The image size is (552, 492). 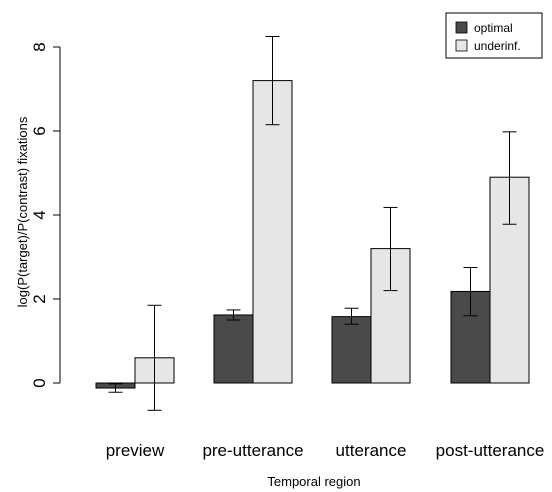 I want to click on y-tick-label: 0, so click(x=39, y=382).